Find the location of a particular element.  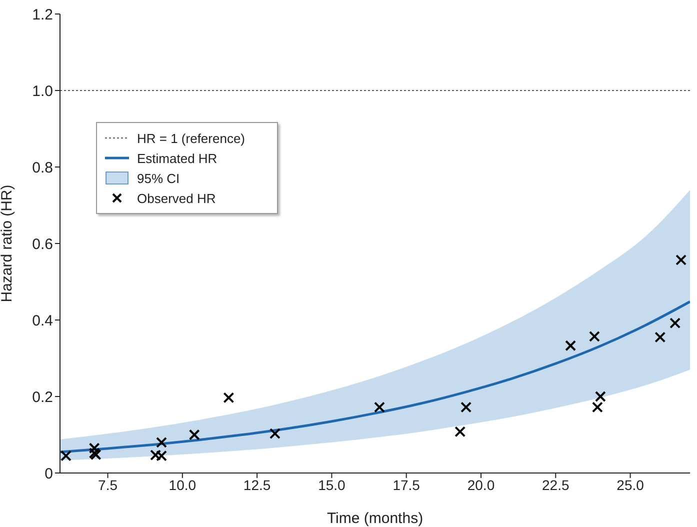

y-axis-title: Hazard ratio (HR) is located at coordinates (8, 243).